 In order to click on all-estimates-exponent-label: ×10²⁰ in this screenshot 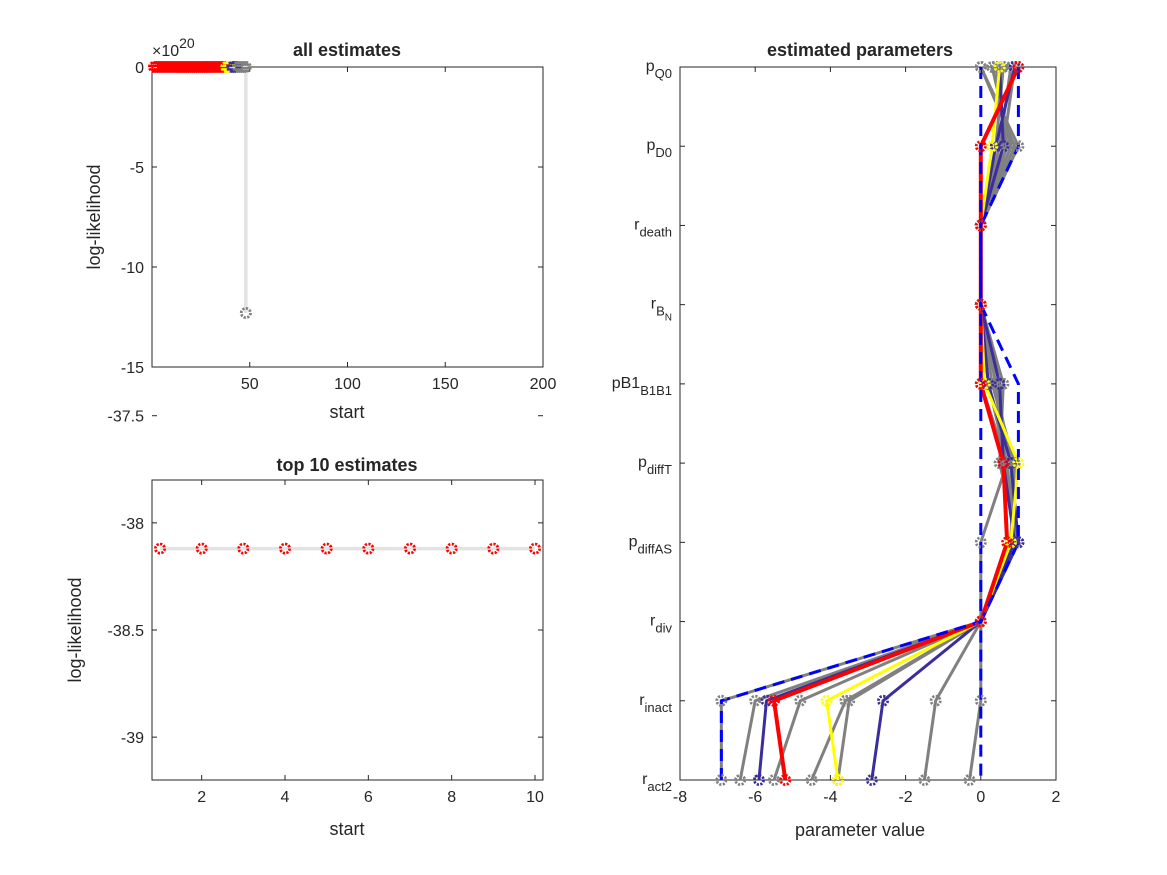, I will do `click(173, 47)`.